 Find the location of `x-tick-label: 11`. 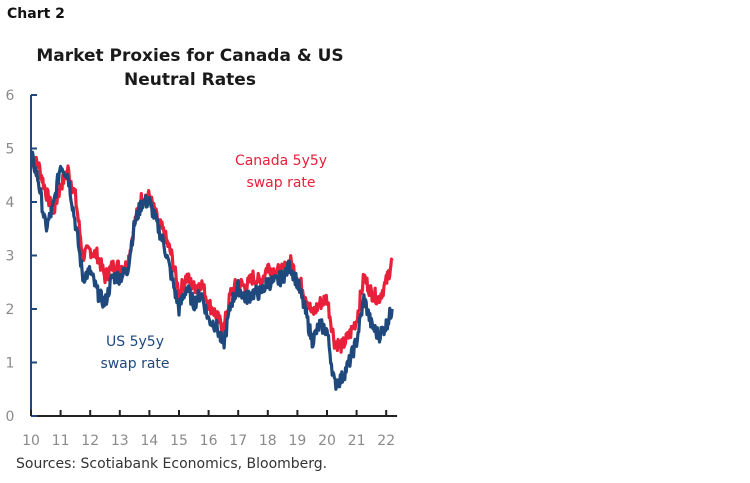

x-tick-label: 11 is located at coordinates (61, 441).